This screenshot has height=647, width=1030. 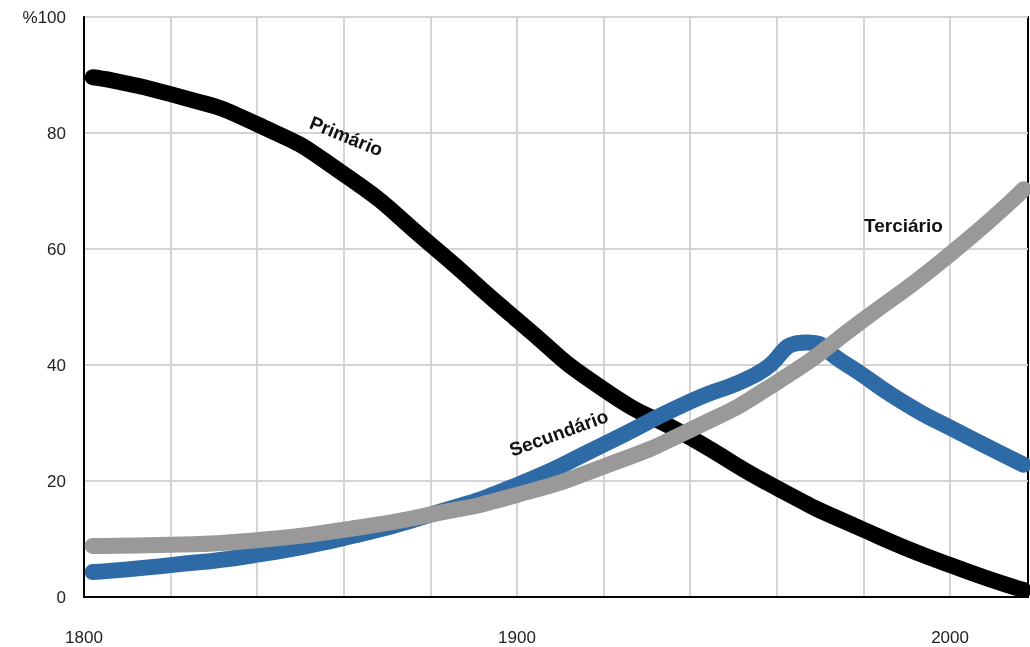 What do you see at coordinates (44, 17) in the screenshot?
I see `y-tick-label: %100` at bounding box center [44, 17].